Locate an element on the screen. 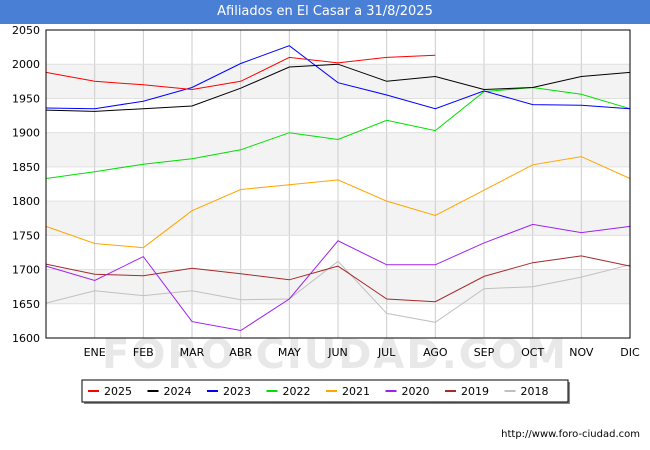  x-tick-label: OCT is located at coordinates (532, 352).